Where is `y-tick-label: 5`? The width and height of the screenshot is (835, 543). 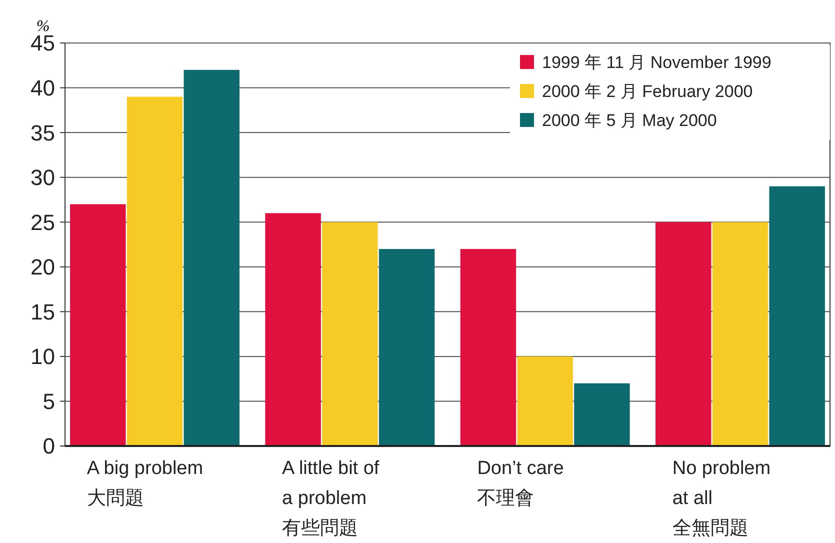
y-tick-label: 5 is located at coordinates (48, 401).